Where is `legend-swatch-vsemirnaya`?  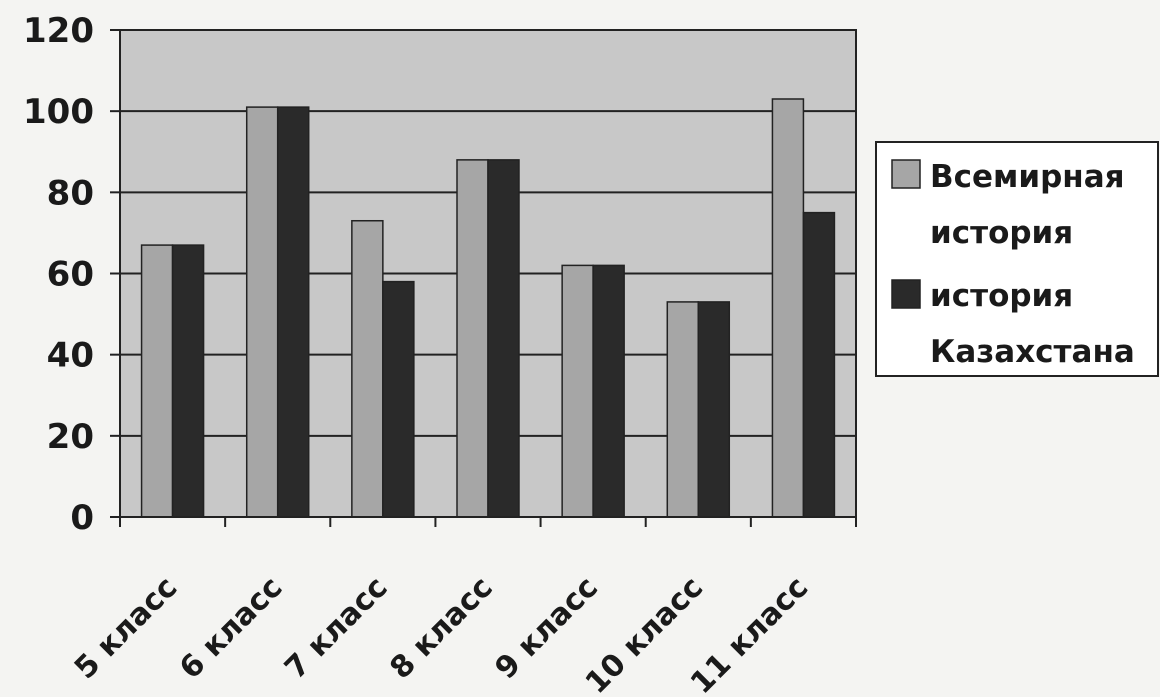
legend-swatch-vsemirnaya is located at coordinates (906, 174).